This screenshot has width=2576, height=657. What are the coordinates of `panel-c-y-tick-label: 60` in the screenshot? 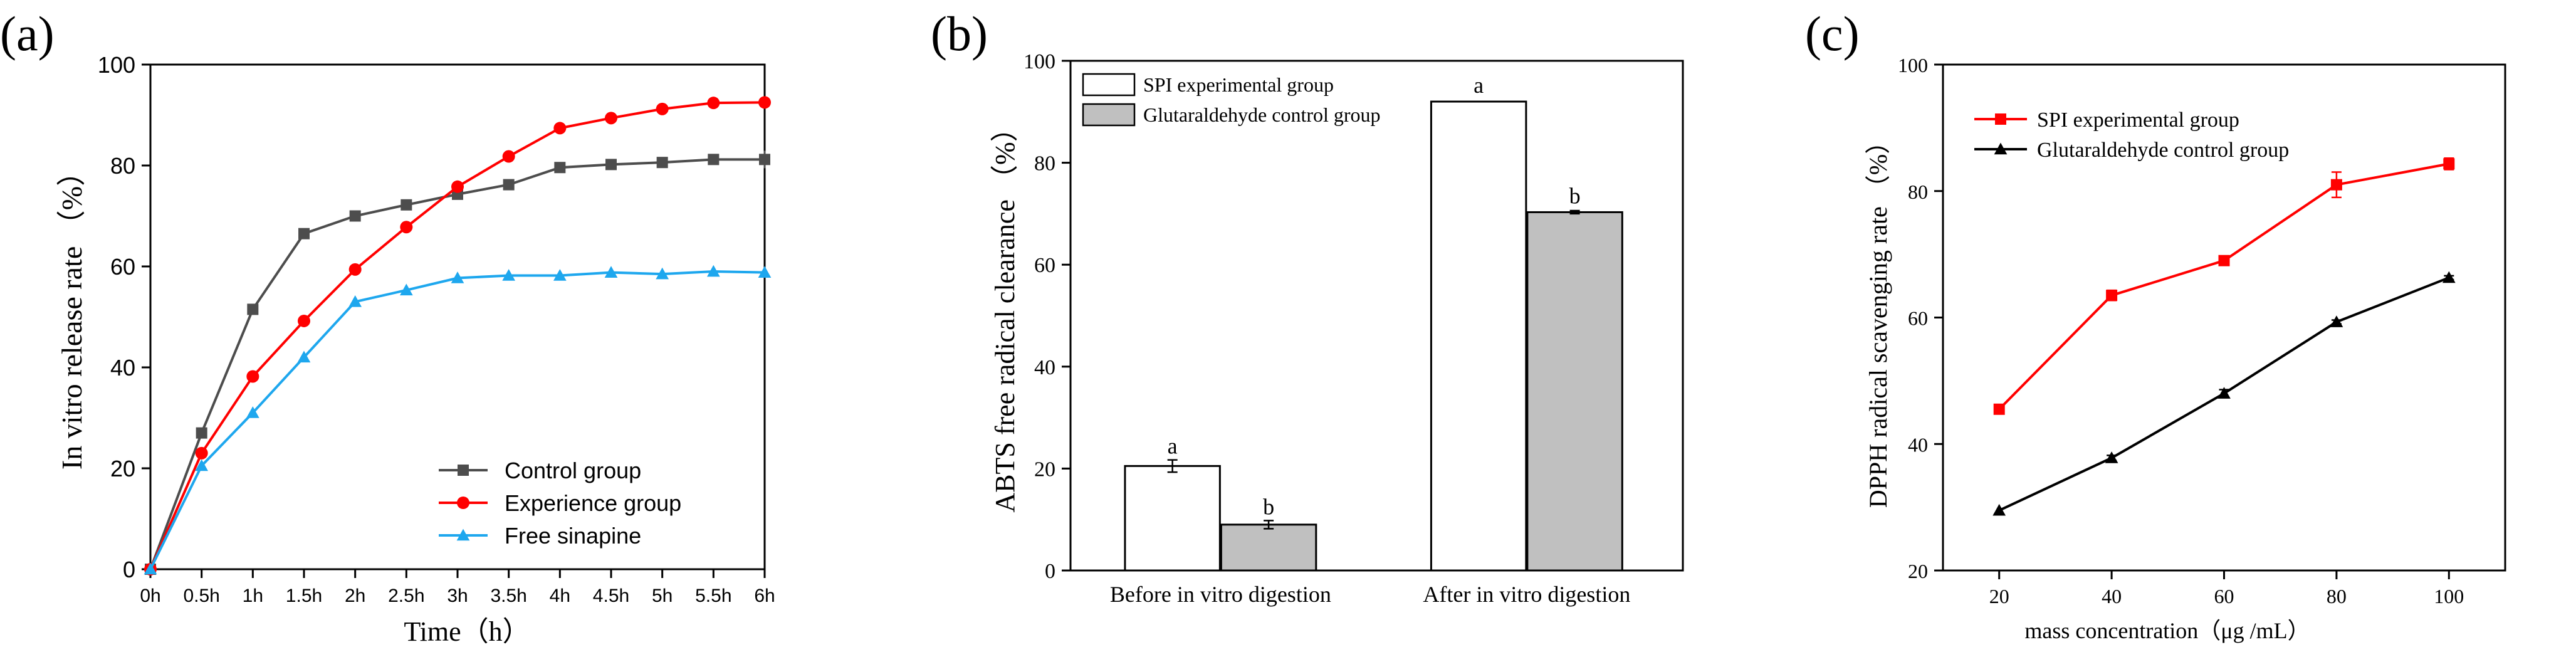 It's located at (1918, 318).